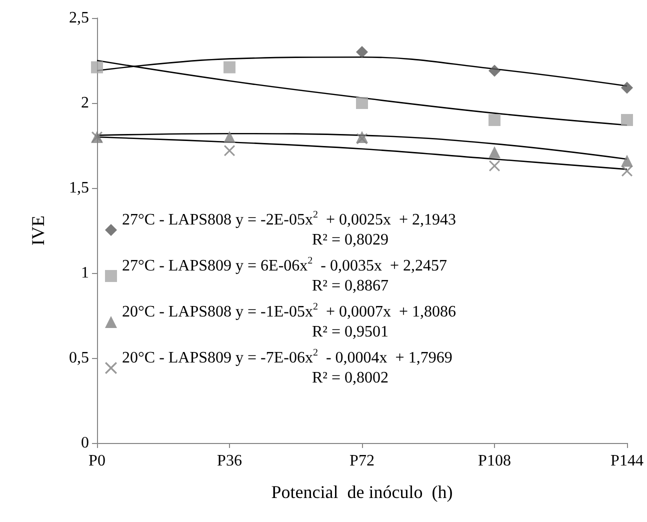 Image resolution: width=647 pixels, height=522 pixels. I want to click on legend-label: 27°C - LAPS809, so click(177, 266).